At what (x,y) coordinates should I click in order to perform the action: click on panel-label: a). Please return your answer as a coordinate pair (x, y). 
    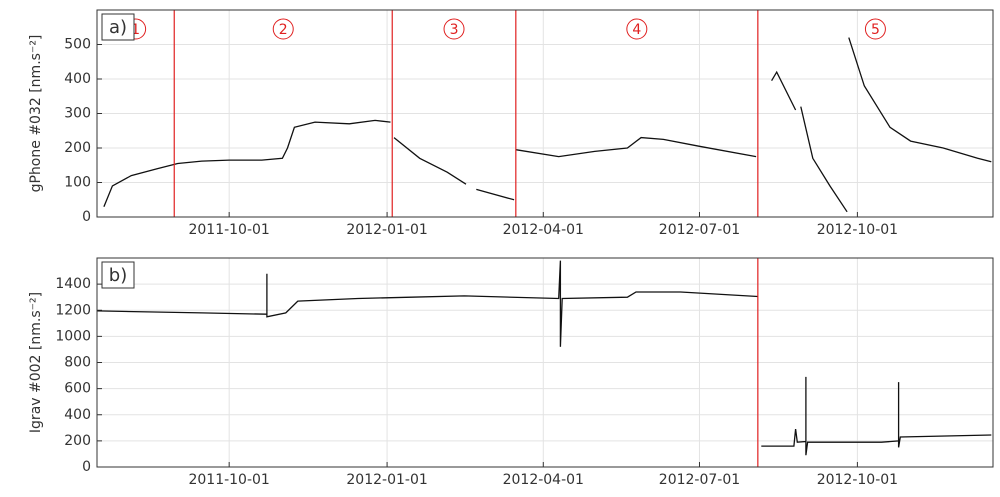
    Looking at the image, I should click on (118, 27).